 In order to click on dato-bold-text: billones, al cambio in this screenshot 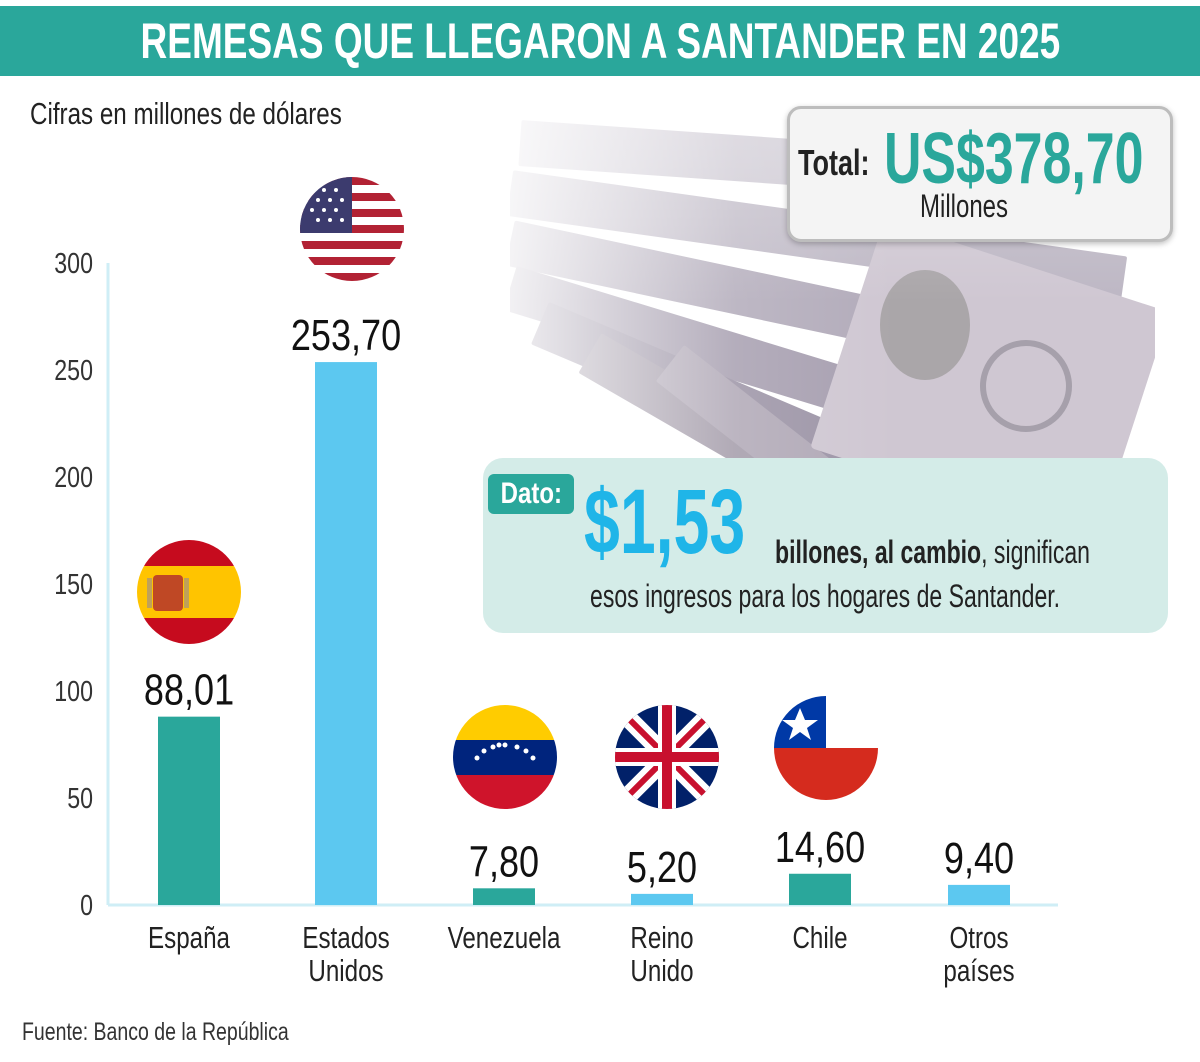, I will do `click(878, 552)`.